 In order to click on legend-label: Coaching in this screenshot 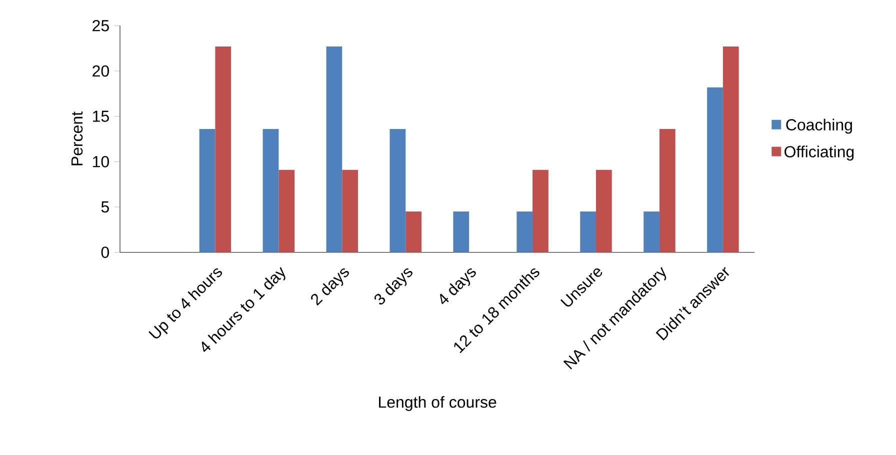, I will do `click(819, 126)`.